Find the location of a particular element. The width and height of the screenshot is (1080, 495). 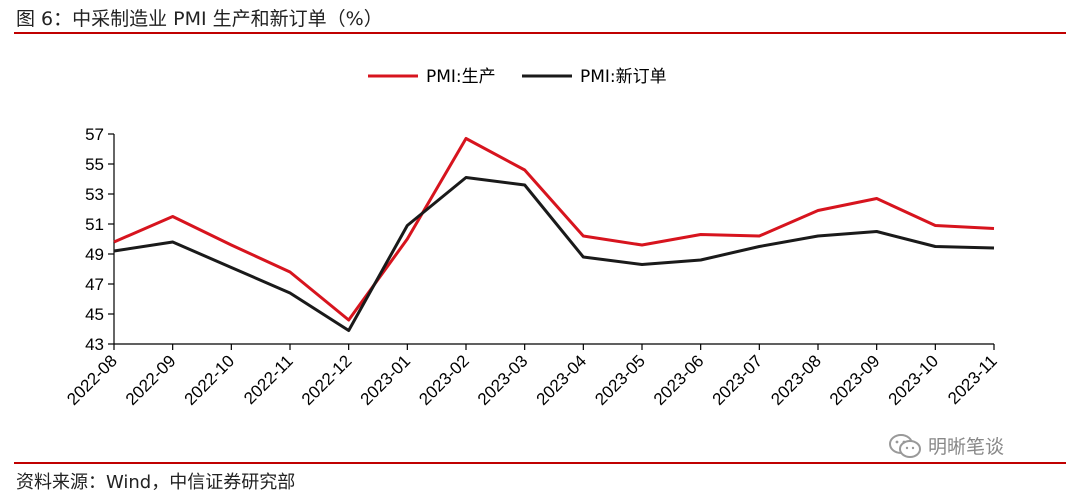

legend-label-1: PMI:生产 is located at coordinates (461, 77).